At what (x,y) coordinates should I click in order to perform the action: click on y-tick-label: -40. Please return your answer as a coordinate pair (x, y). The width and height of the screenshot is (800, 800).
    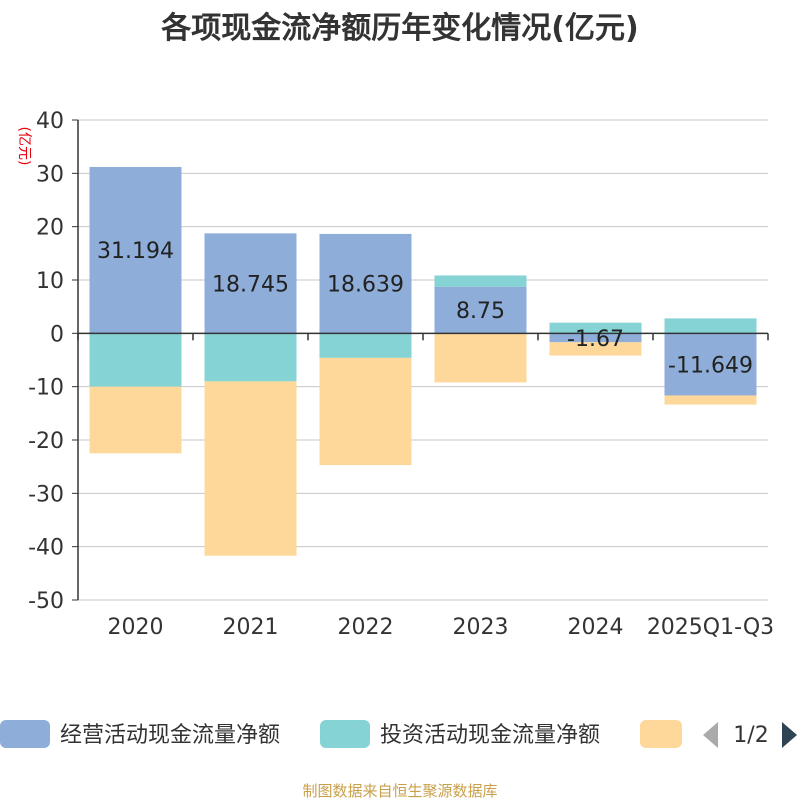
    Looking at the image, I should click on (46, 548).